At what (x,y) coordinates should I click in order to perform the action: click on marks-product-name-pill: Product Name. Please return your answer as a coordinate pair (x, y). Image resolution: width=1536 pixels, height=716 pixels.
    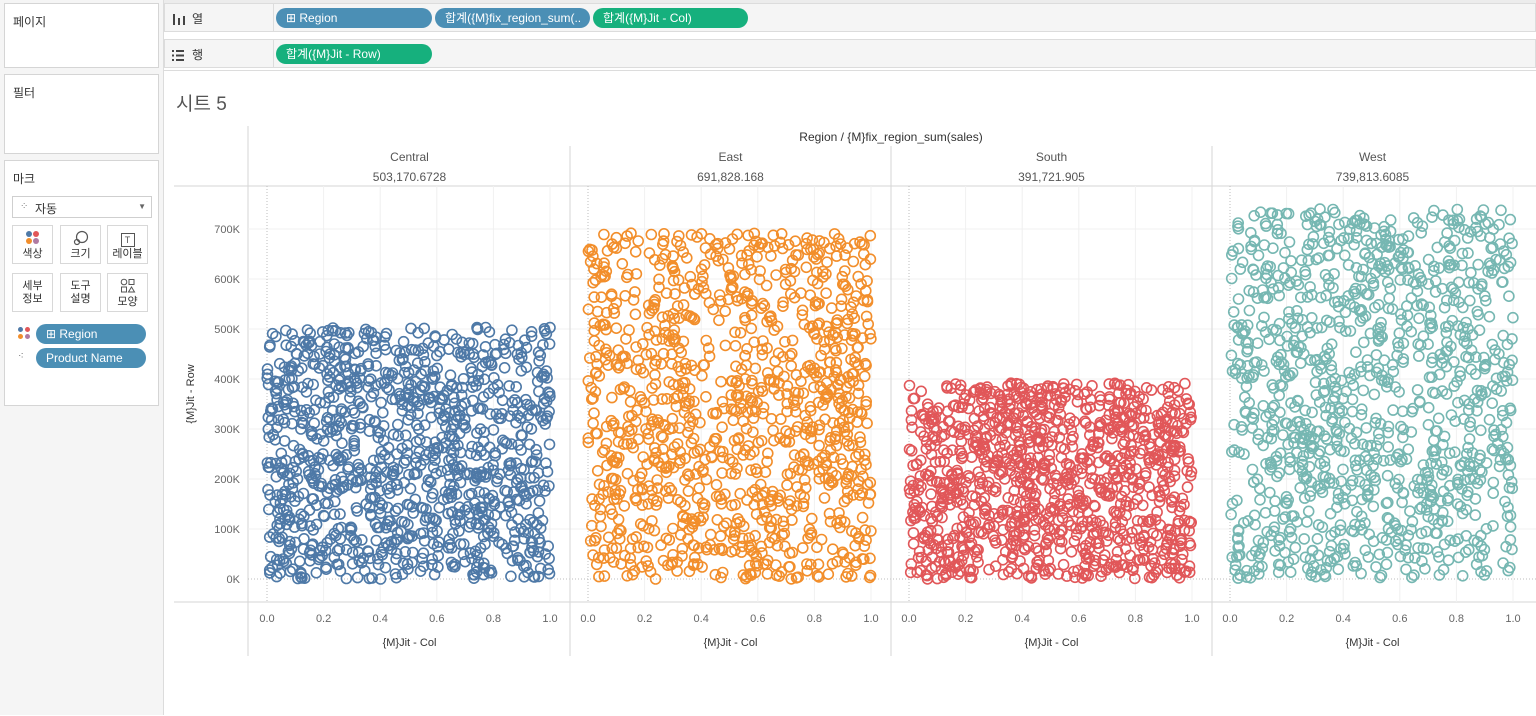
    Looking at the image, I should click on (91, 358).